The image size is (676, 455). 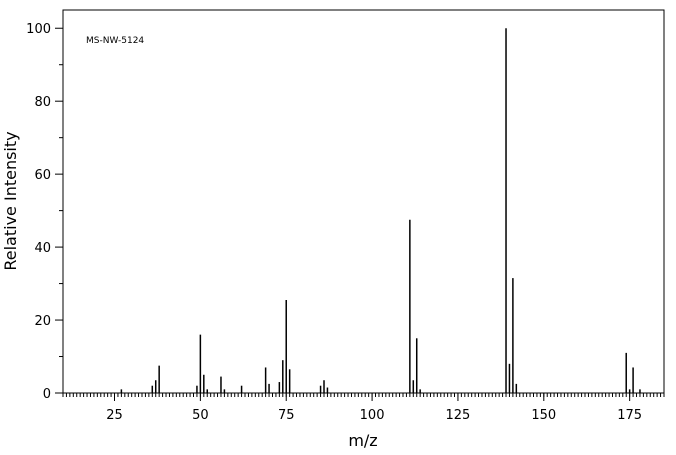 What do you see at coordinates (38, 29) in the screenshot?
I see `y-tick-label: 100` at bounding box center [38, 29].